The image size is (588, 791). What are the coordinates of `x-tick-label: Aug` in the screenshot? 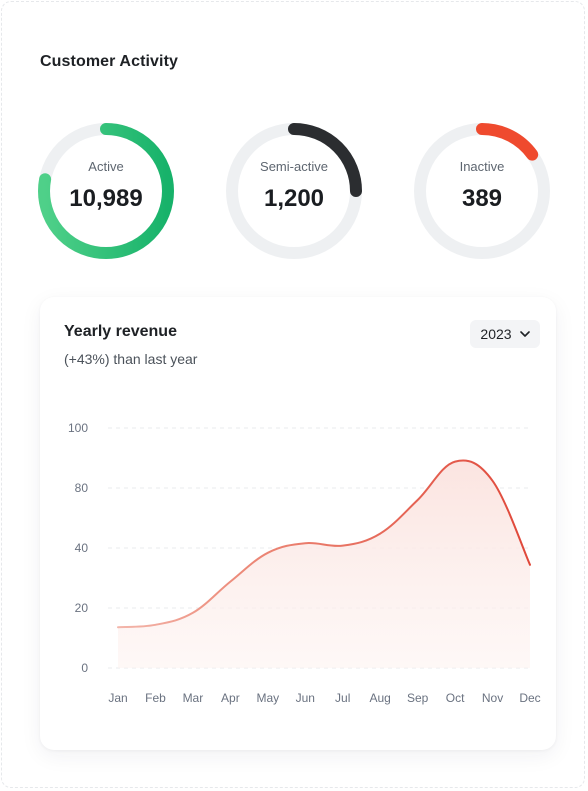 It's located at (380, 698).